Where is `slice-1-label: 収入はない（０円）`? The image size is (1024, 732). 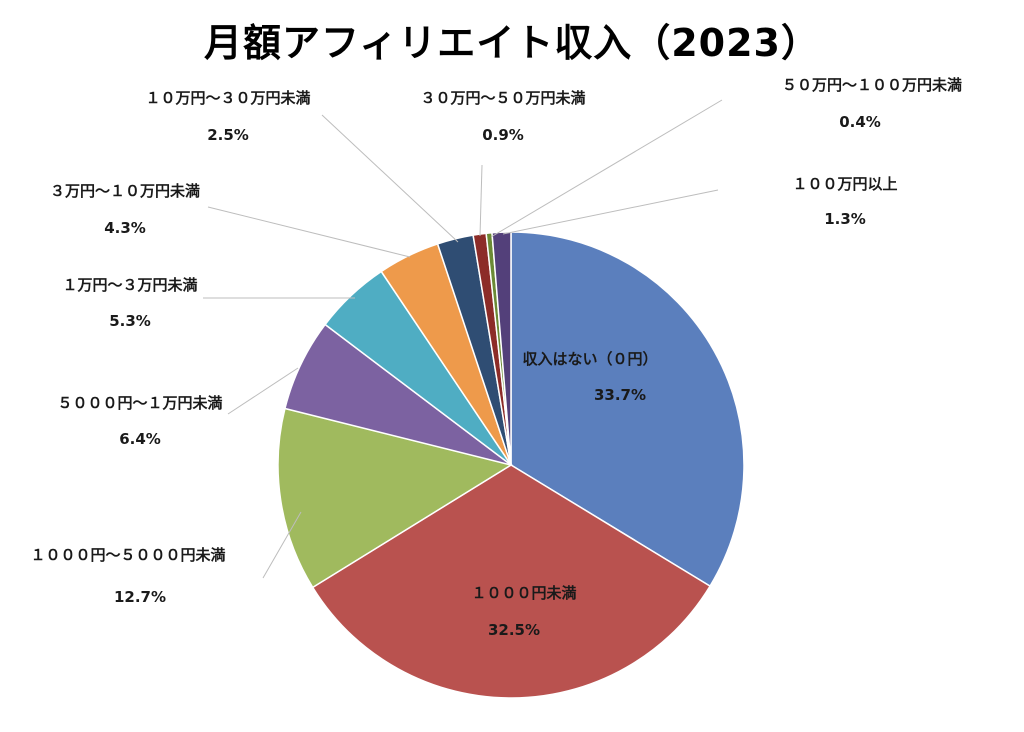
slice-1-label: 収入はない（０円） is located at coordinates (589, 359).